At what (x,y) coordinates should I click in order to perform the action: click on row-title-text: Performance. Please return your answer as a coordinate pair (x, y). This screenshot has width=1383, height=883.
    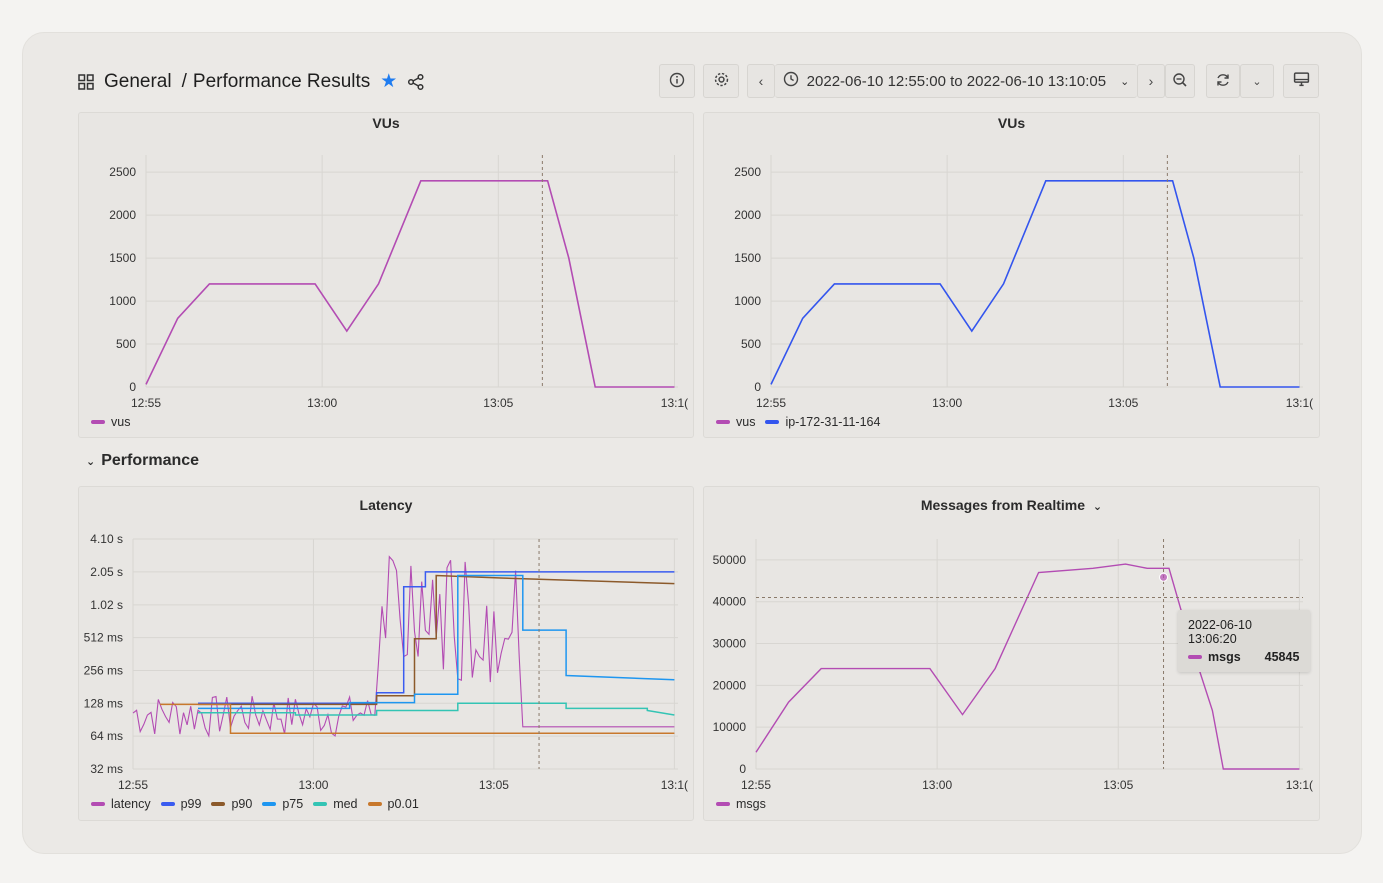
    Looking at the image, I should click on (150, 460).